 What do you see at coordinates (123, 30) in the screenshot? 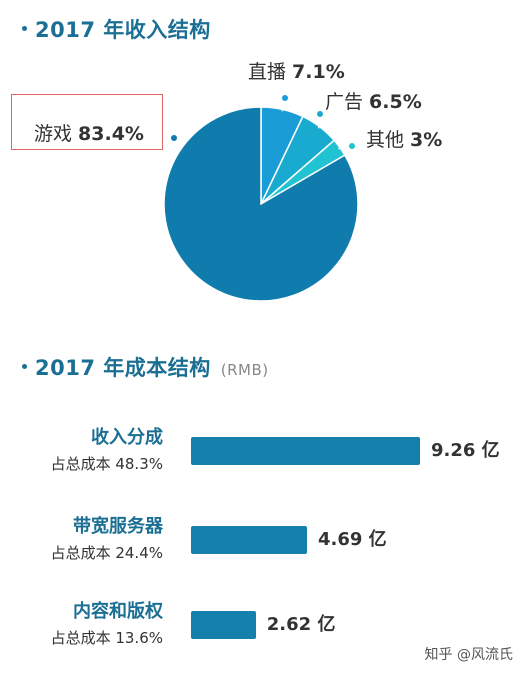
I see `revenue-title-text: 2017 年收入结构` at bounding box center [123, 30].